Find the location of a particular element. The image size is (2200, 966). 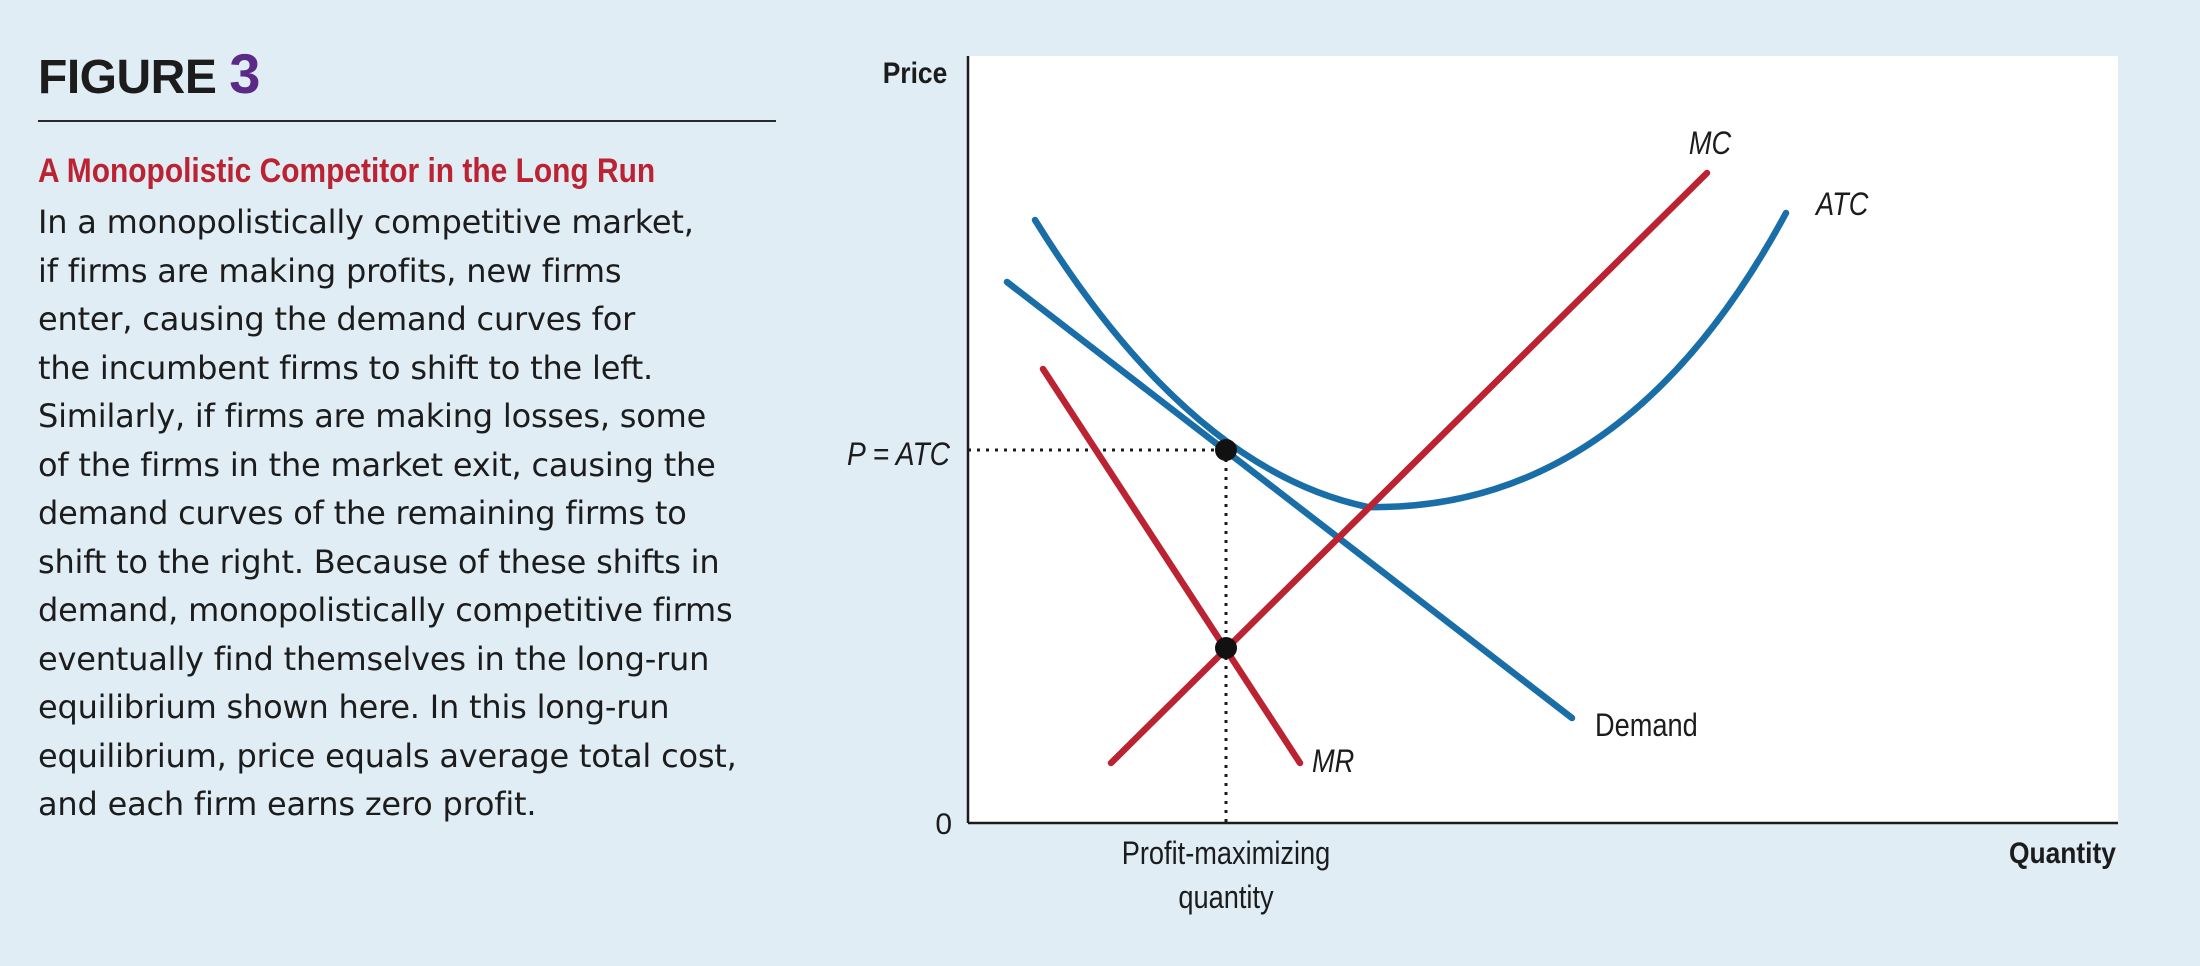

figure-number: 3 is located at coordinates (244, 73).